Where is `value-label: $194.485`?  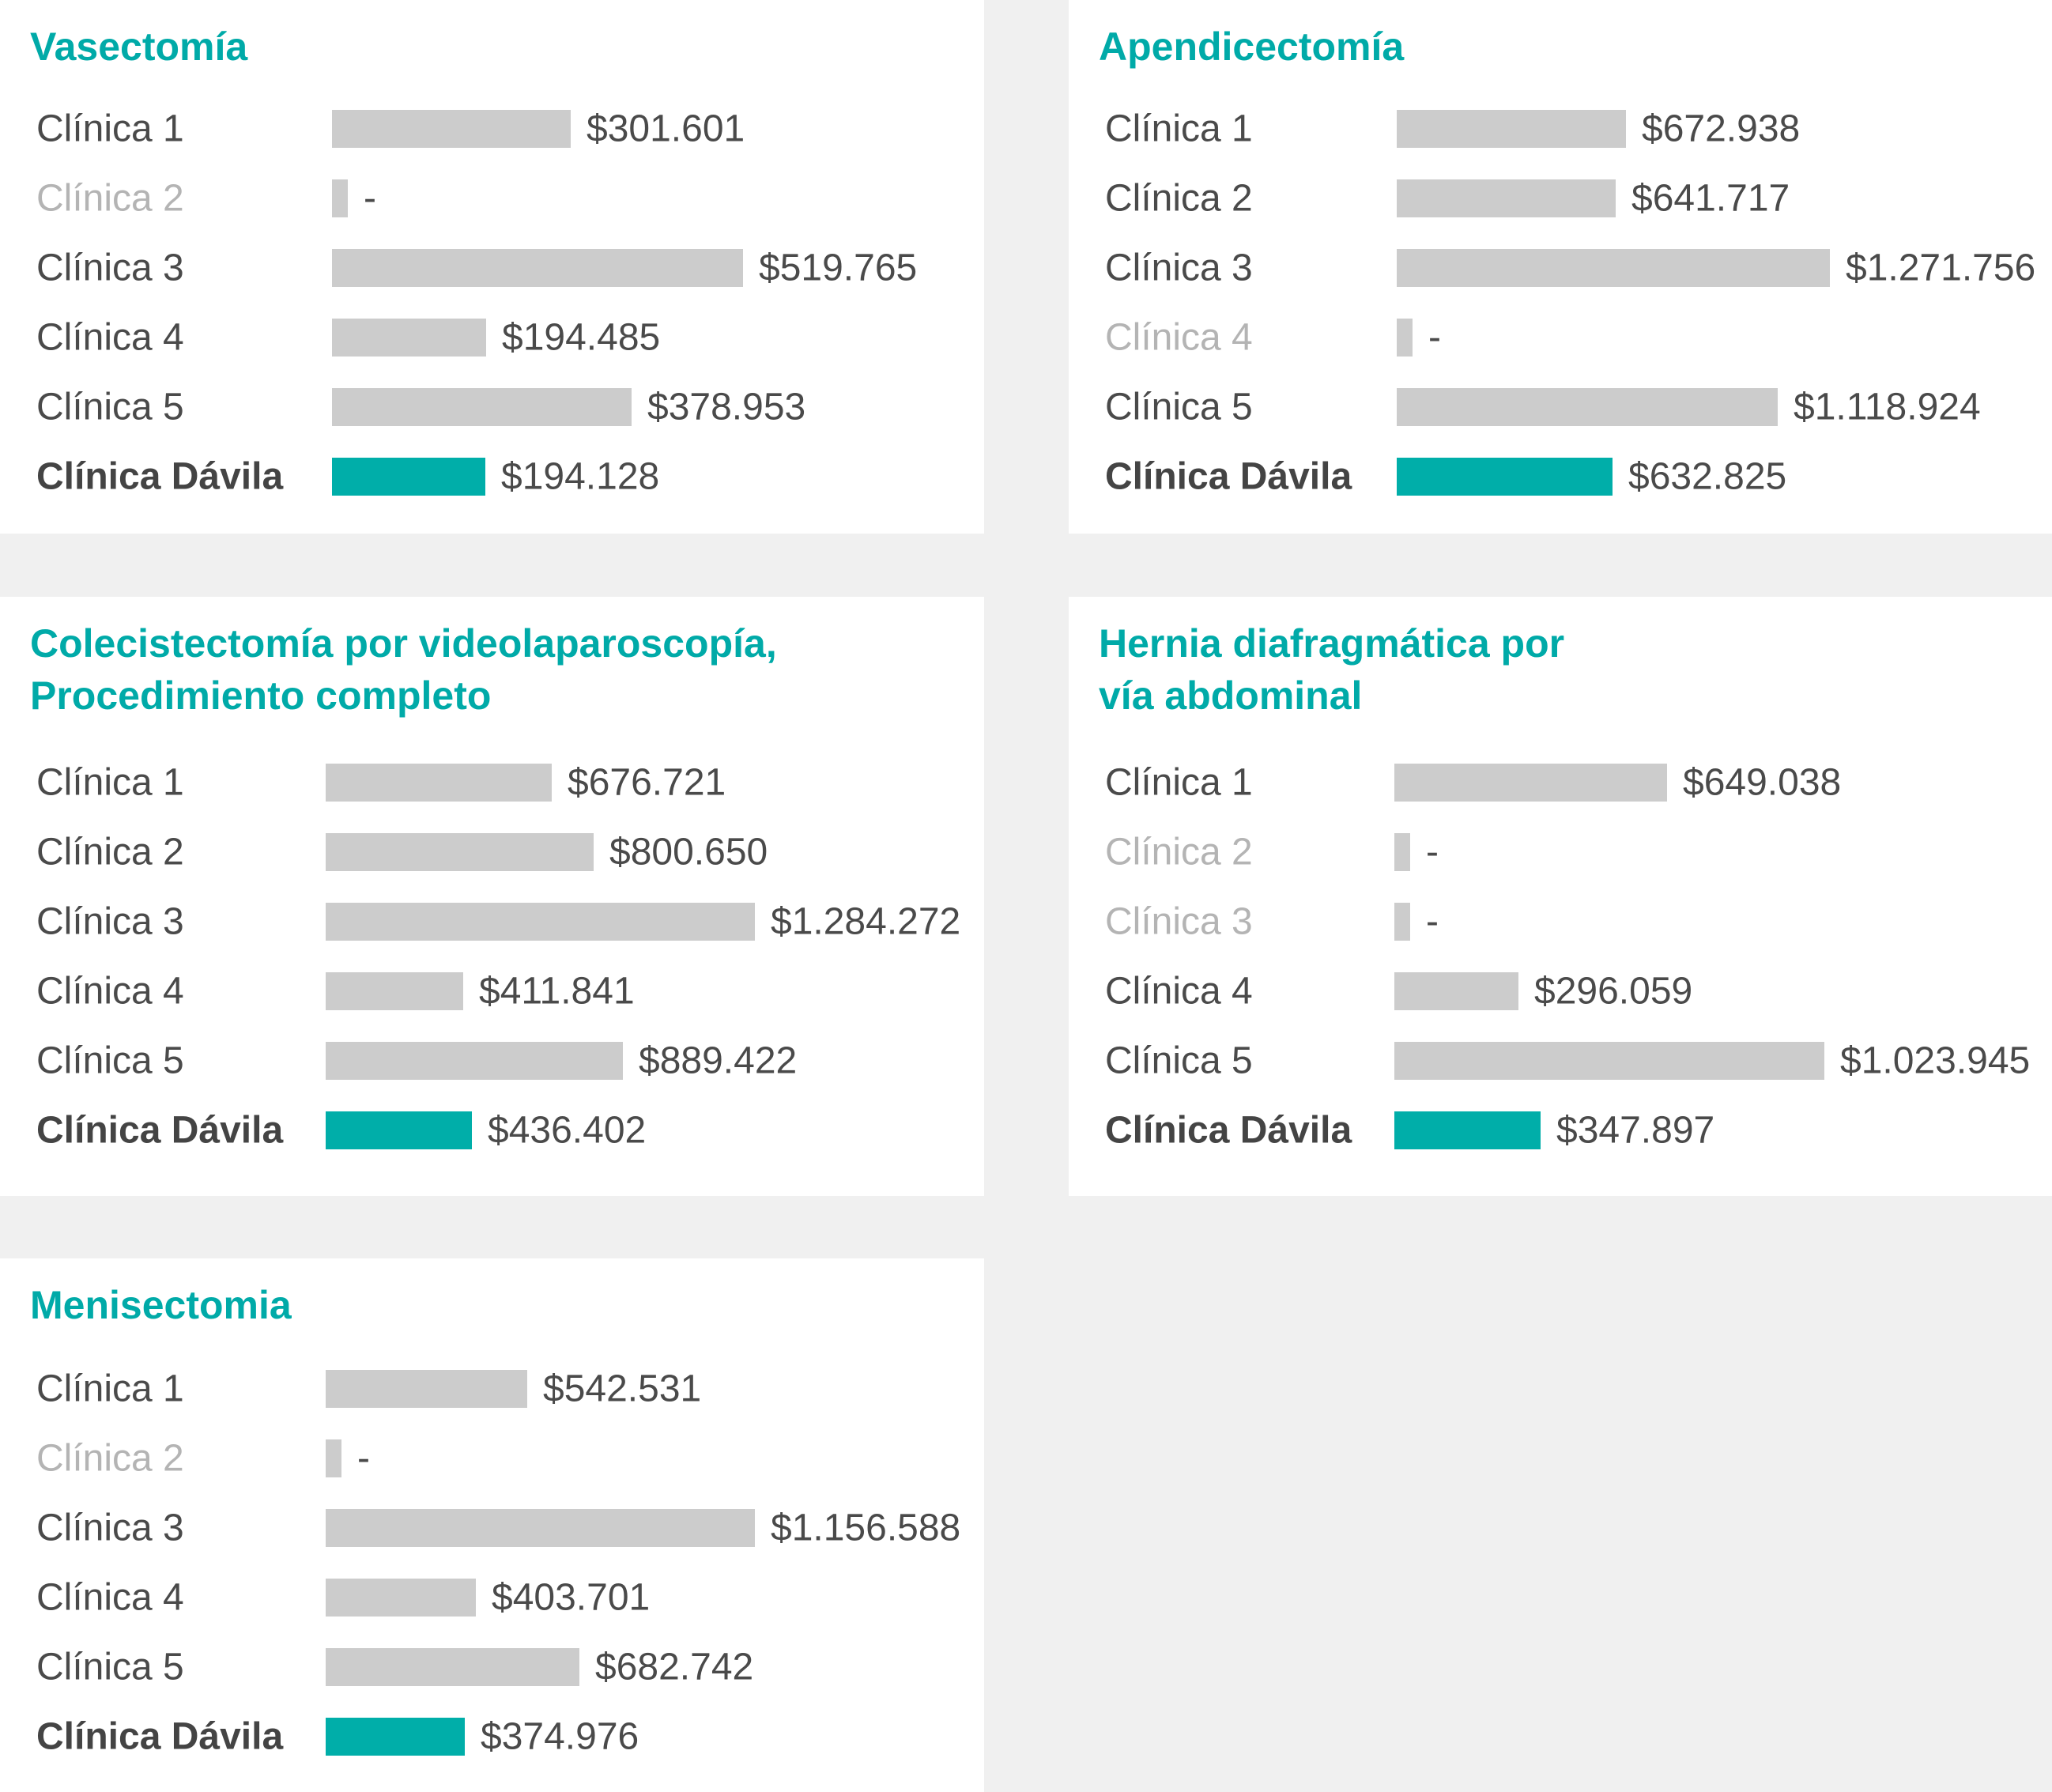 value-label: $194.485 is located at coordinates (581, 337).